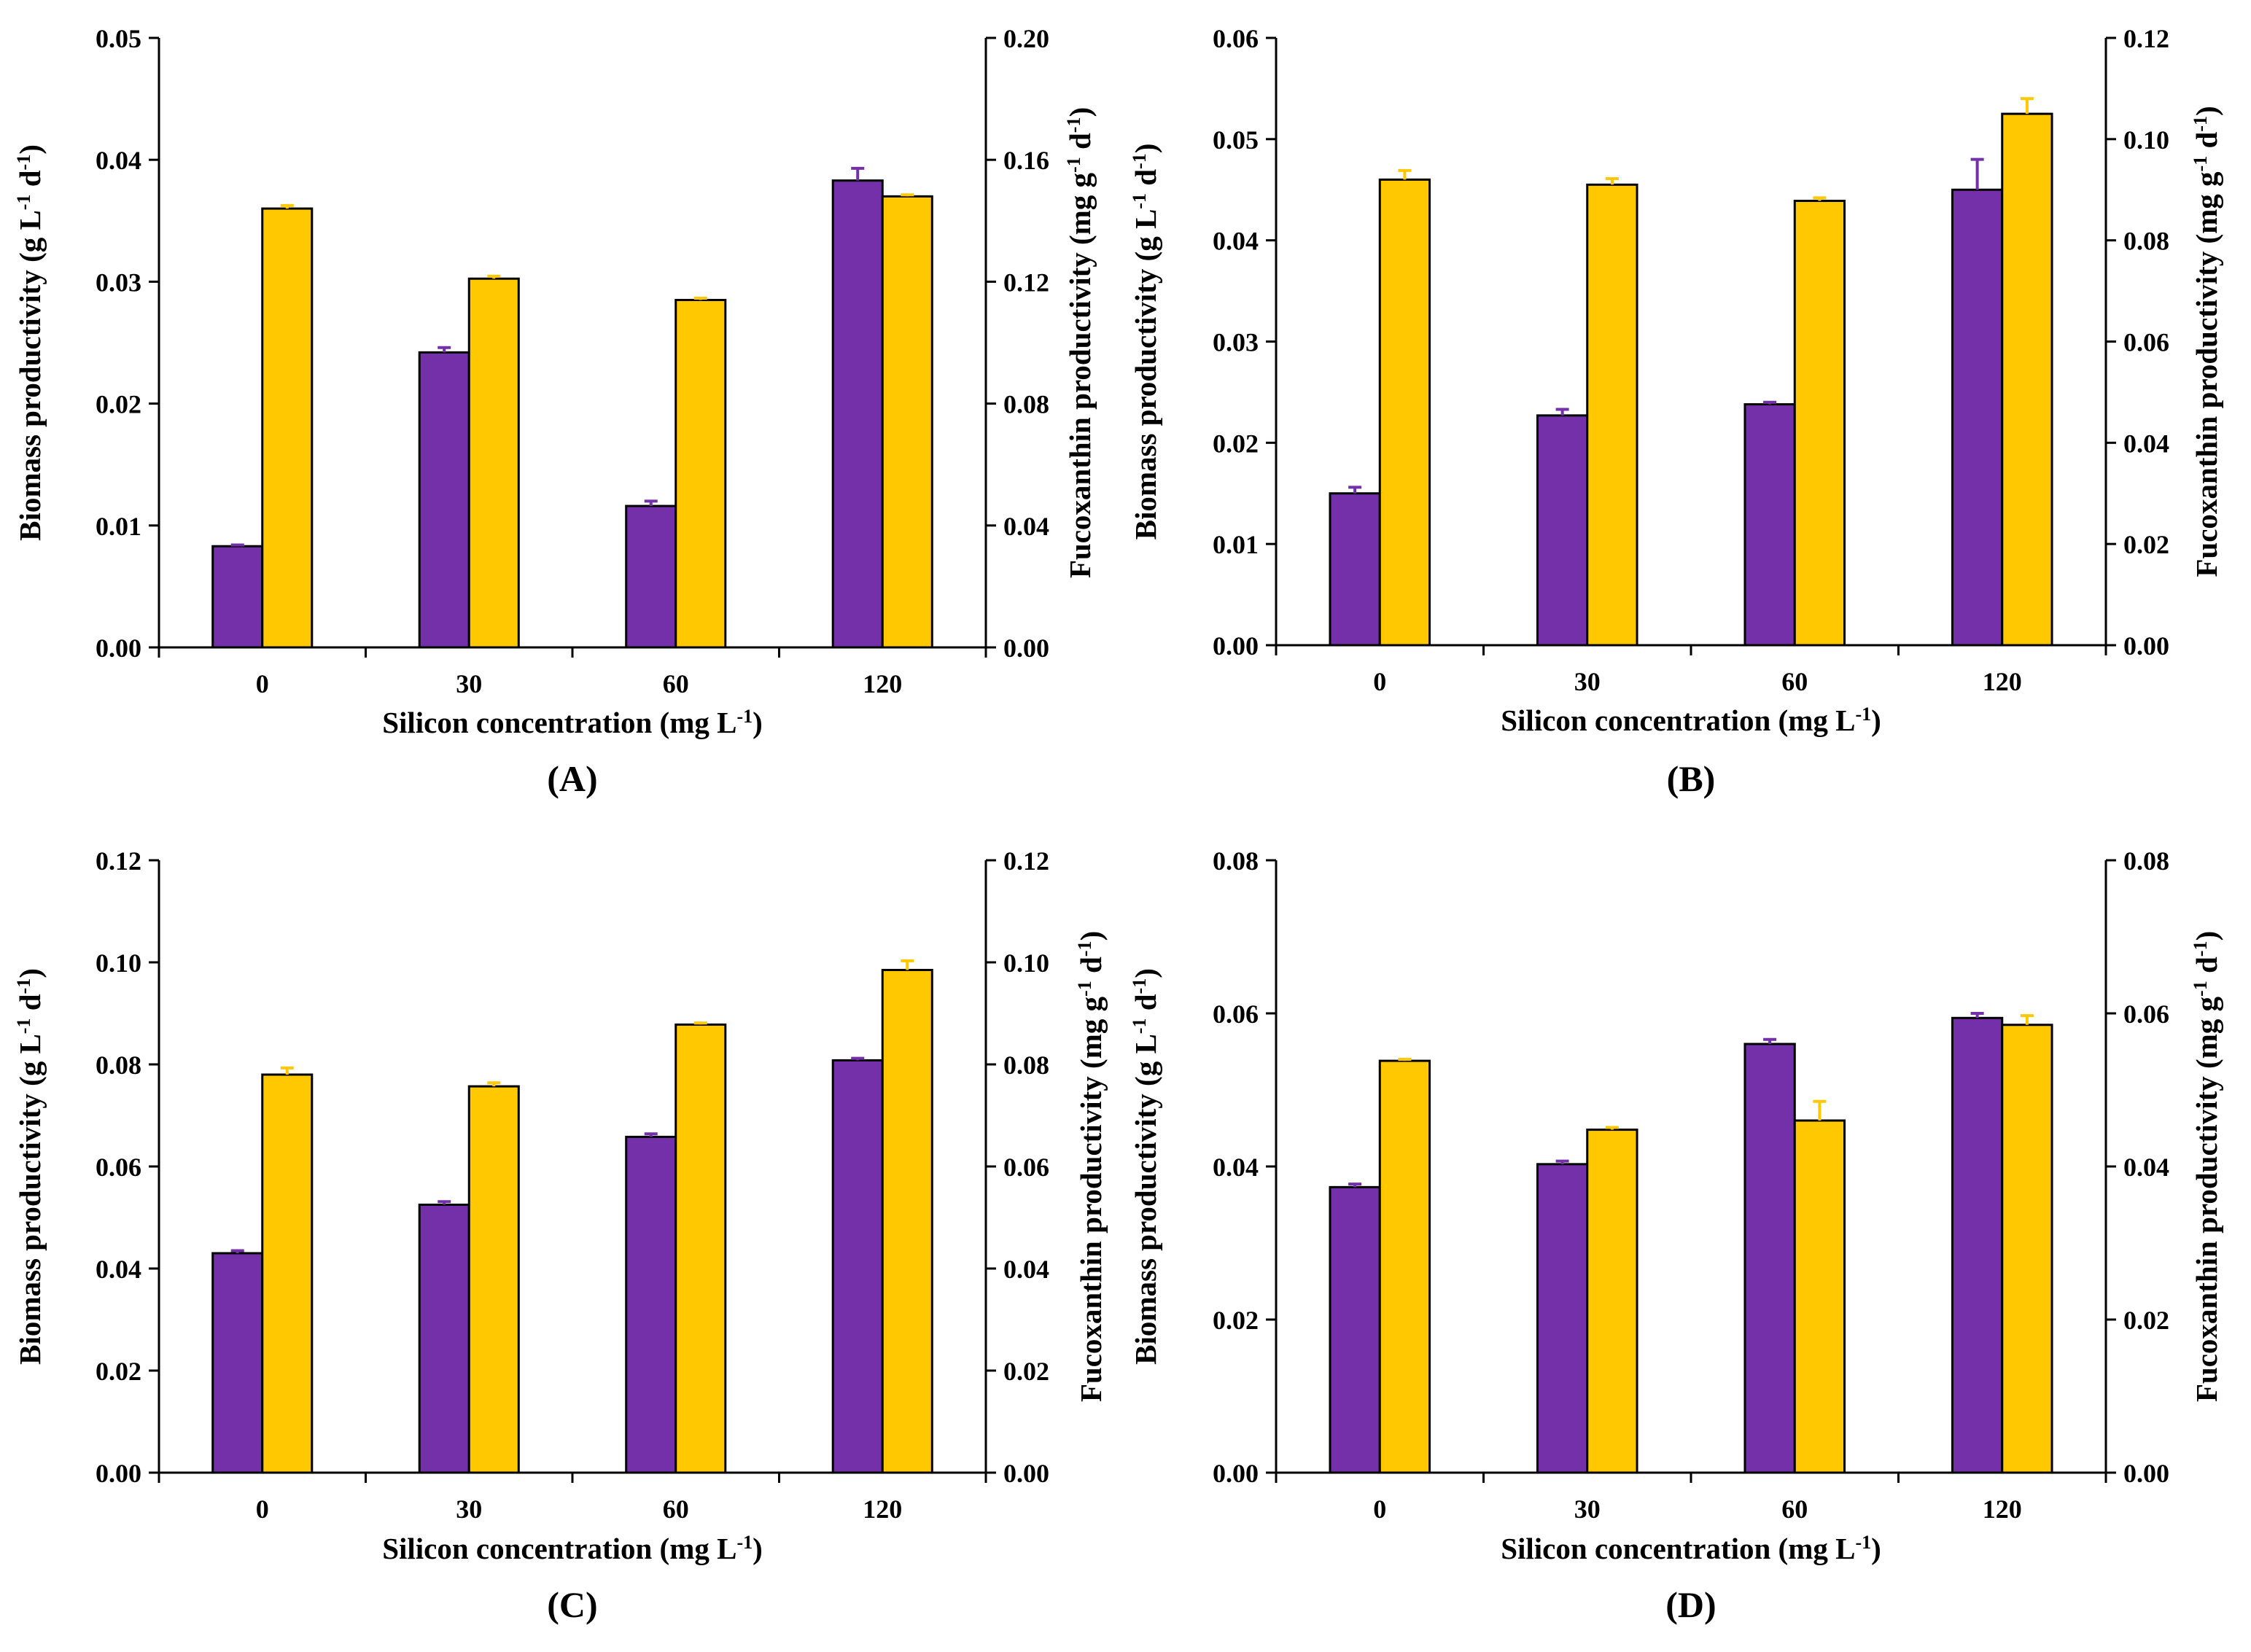 The height and width of the screenshot is (1652, 2251). I want to click on right-y-axis-title: Fucoxanthin productivity (mg g-1 d-1), so click(2207, 1166).